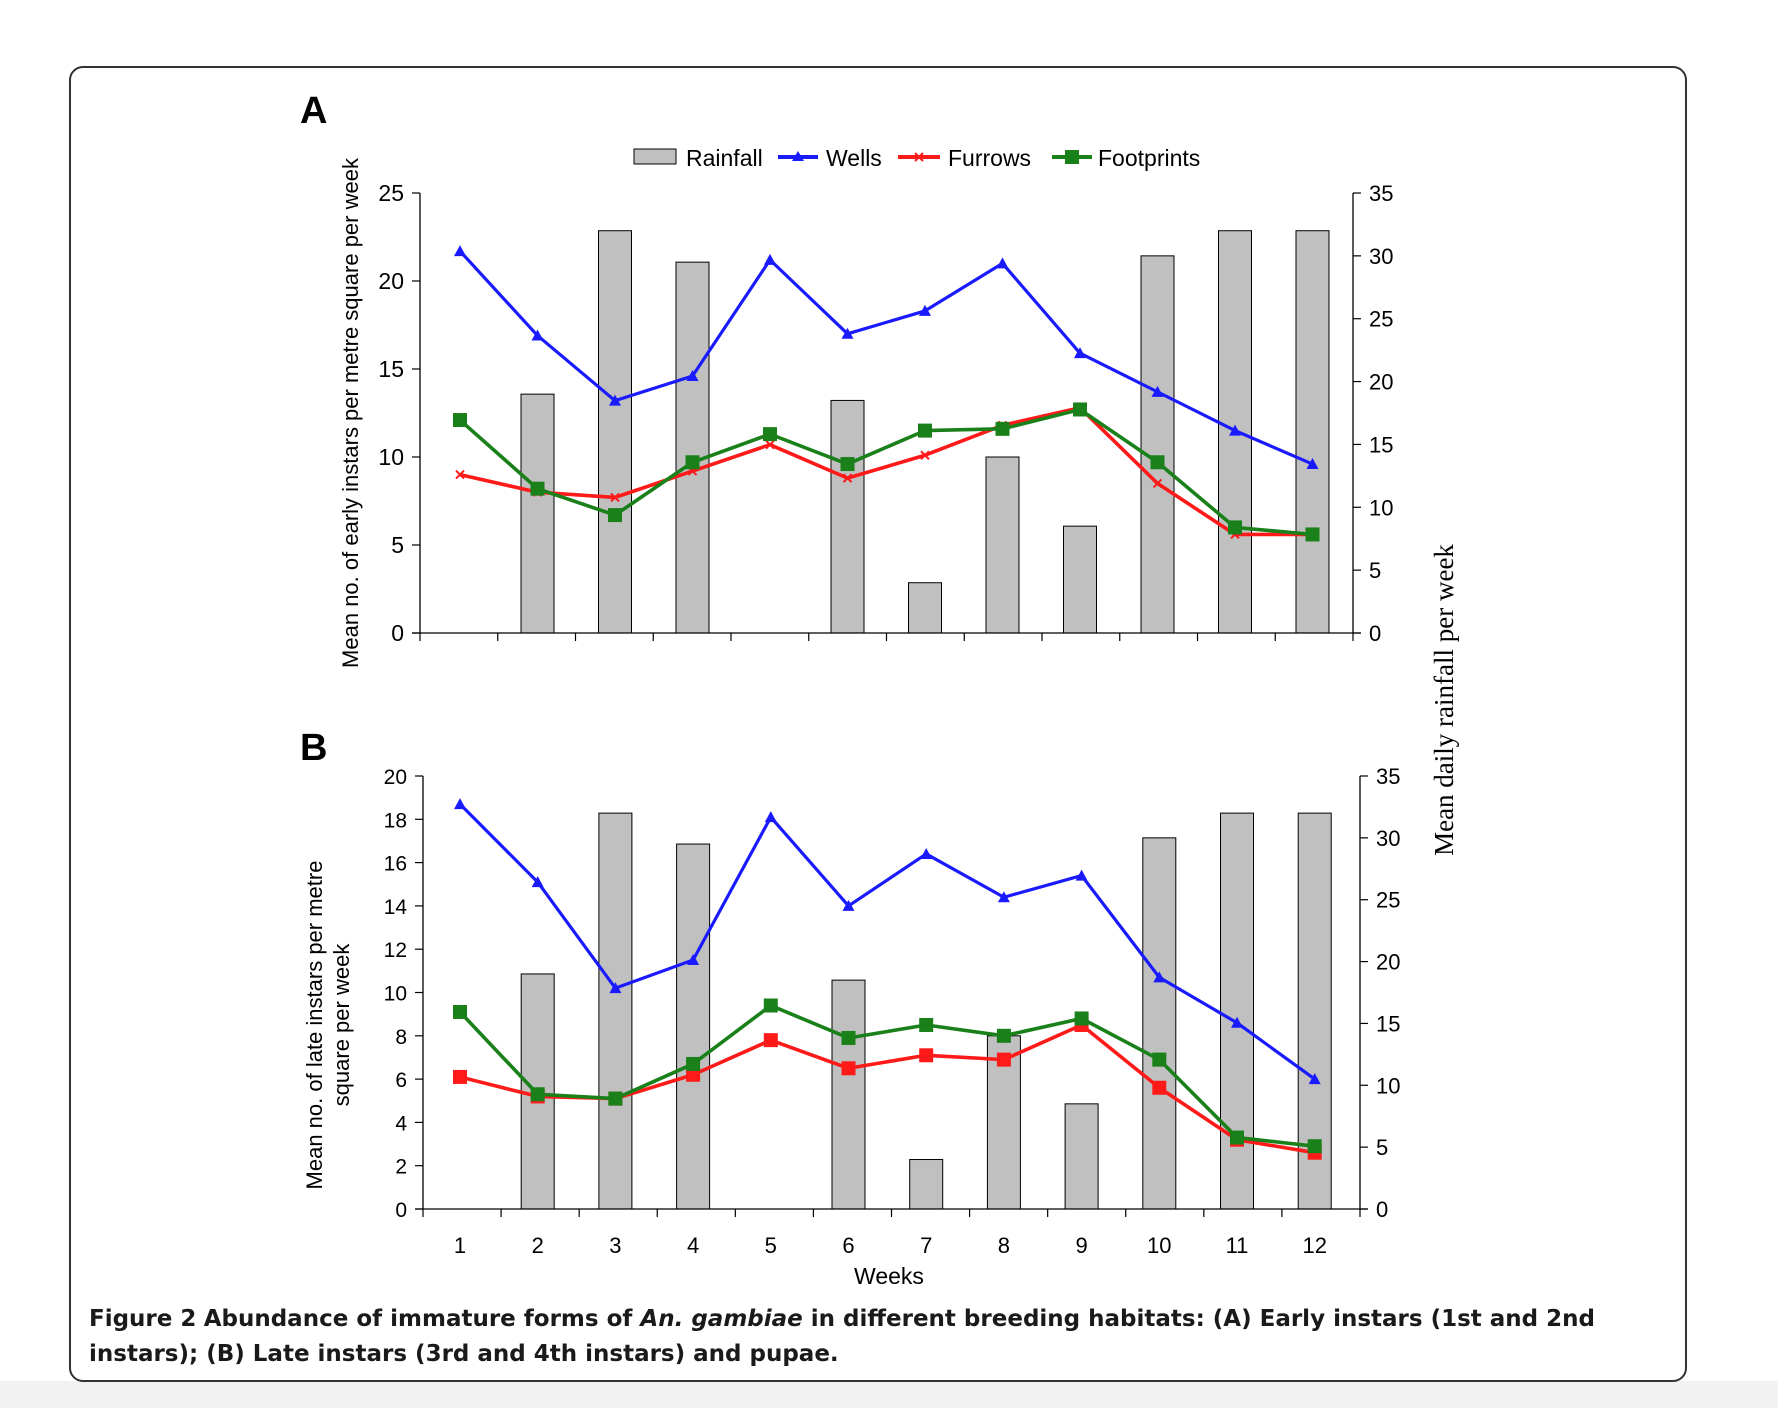 The width and height of the screenshot is (1778, 1408). I want to click on panel-a-y2tick-label: 35, so click(1381, 193).